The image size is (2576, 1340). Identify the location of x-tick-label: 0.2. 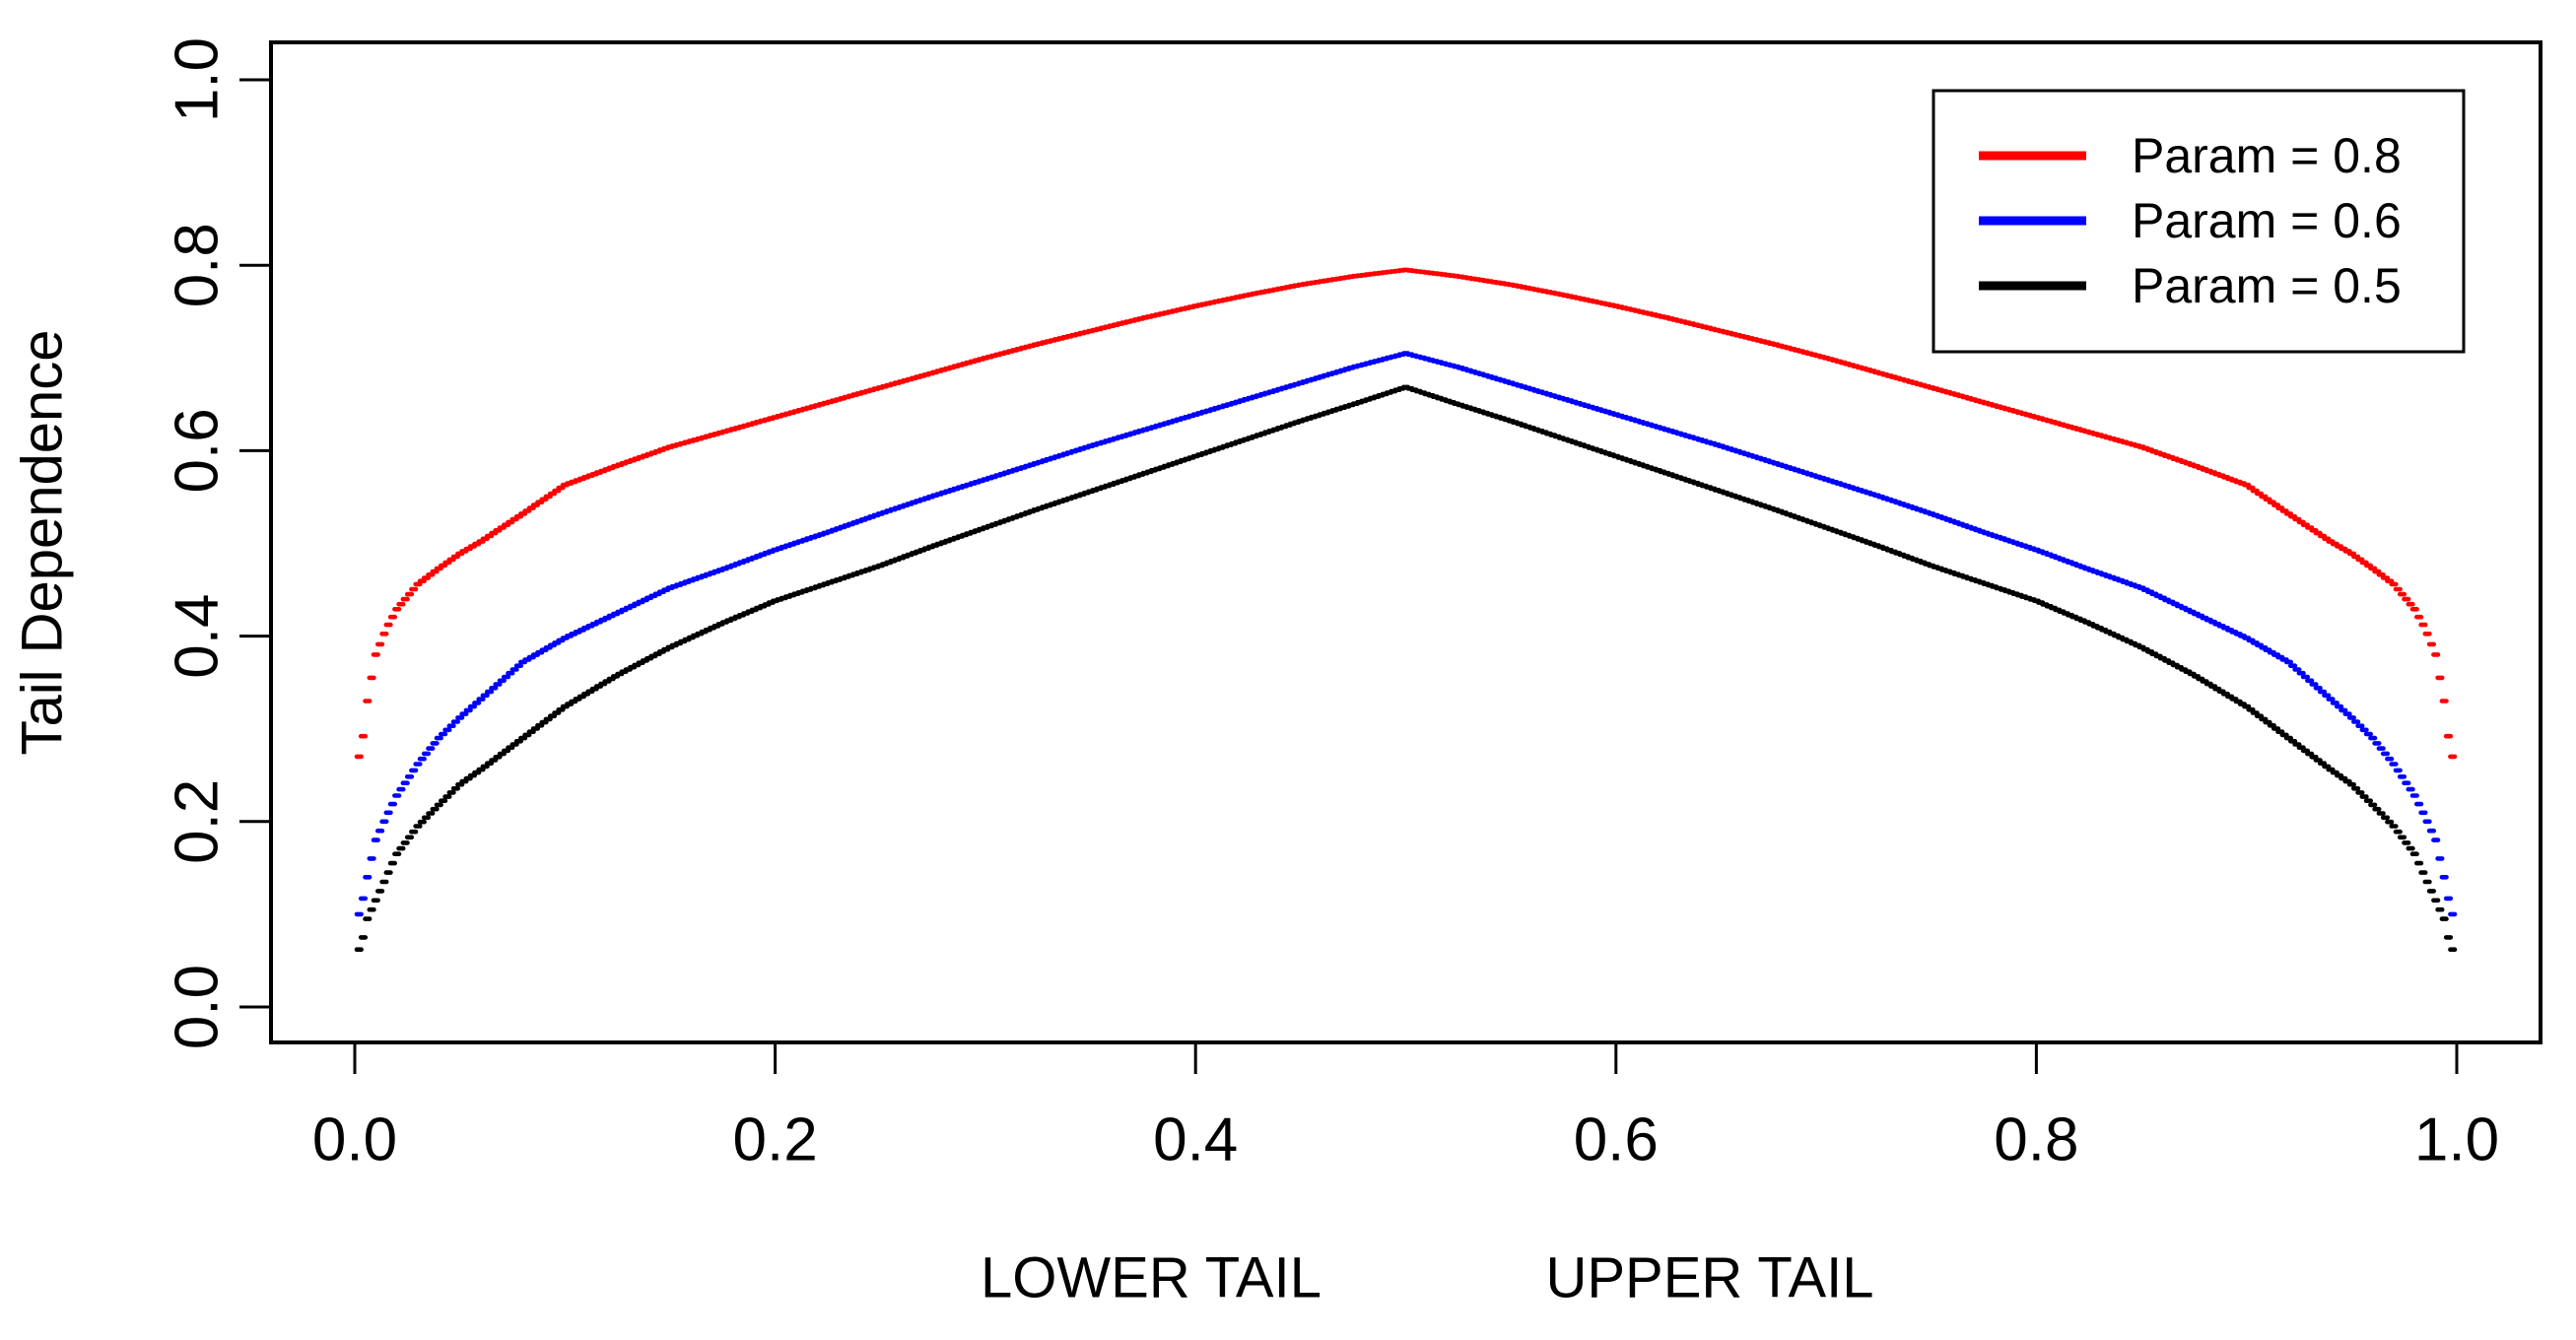
(774, 1140).